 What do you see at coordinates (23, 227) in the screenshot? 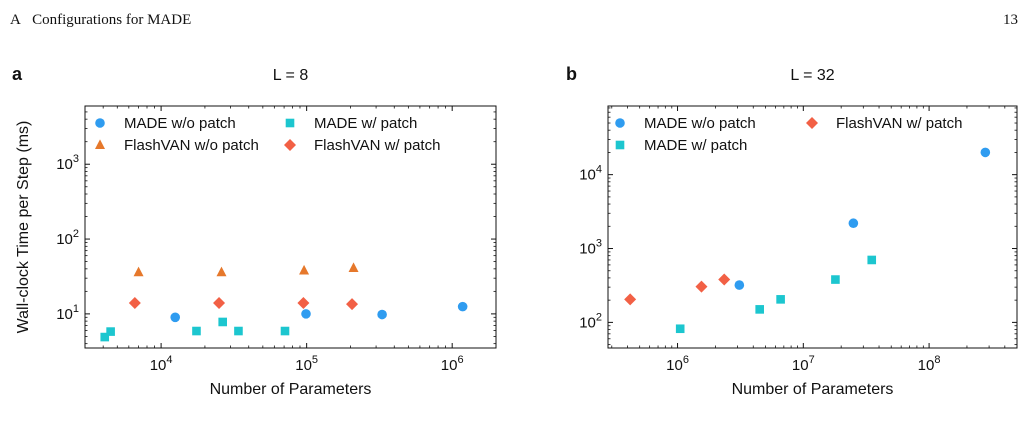
I see `y-axis-label: Wall-clock Time per Step (ms)` at bounding box center [23, 227].